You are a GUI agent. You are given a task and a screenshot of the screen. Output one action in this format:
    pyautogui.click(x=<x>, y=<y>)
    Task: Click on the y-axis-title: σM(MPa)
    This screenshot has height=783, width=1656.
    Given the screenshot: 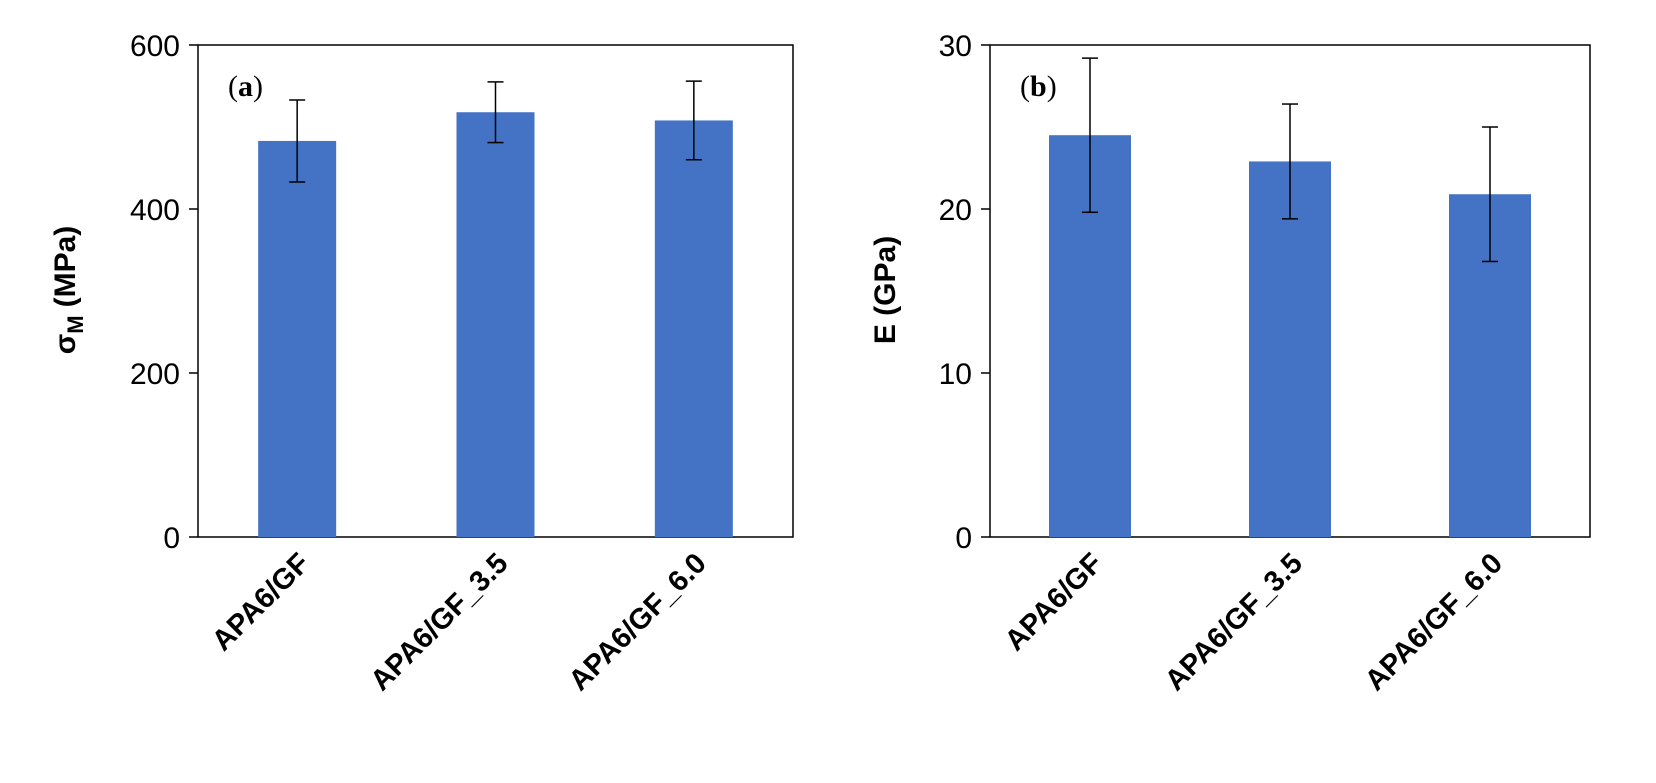 What is the action you would take?
    pyautogui.click(x=68, y=290)
    